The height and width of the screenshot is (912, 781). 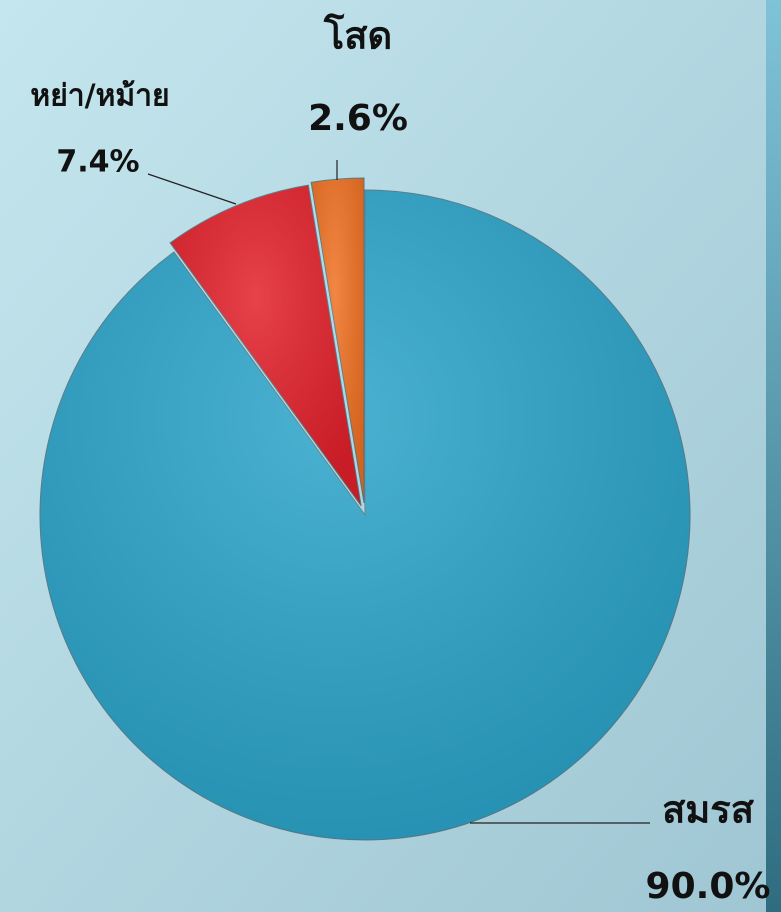 I want to click on side-strip, so click(x=773, y=456).